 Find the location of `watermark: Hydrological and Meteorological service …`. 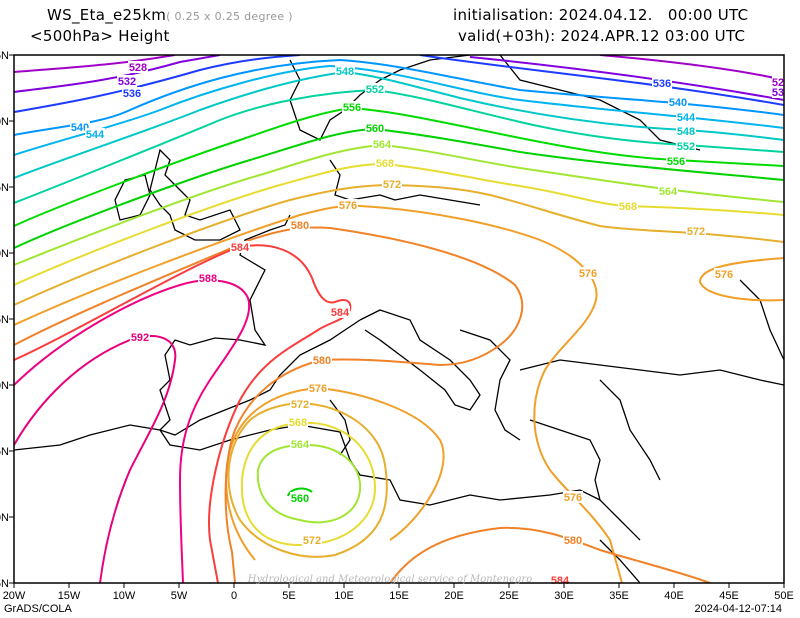

watermark: Hydrological and Meteorological service … is located at coordinates (389, 579).